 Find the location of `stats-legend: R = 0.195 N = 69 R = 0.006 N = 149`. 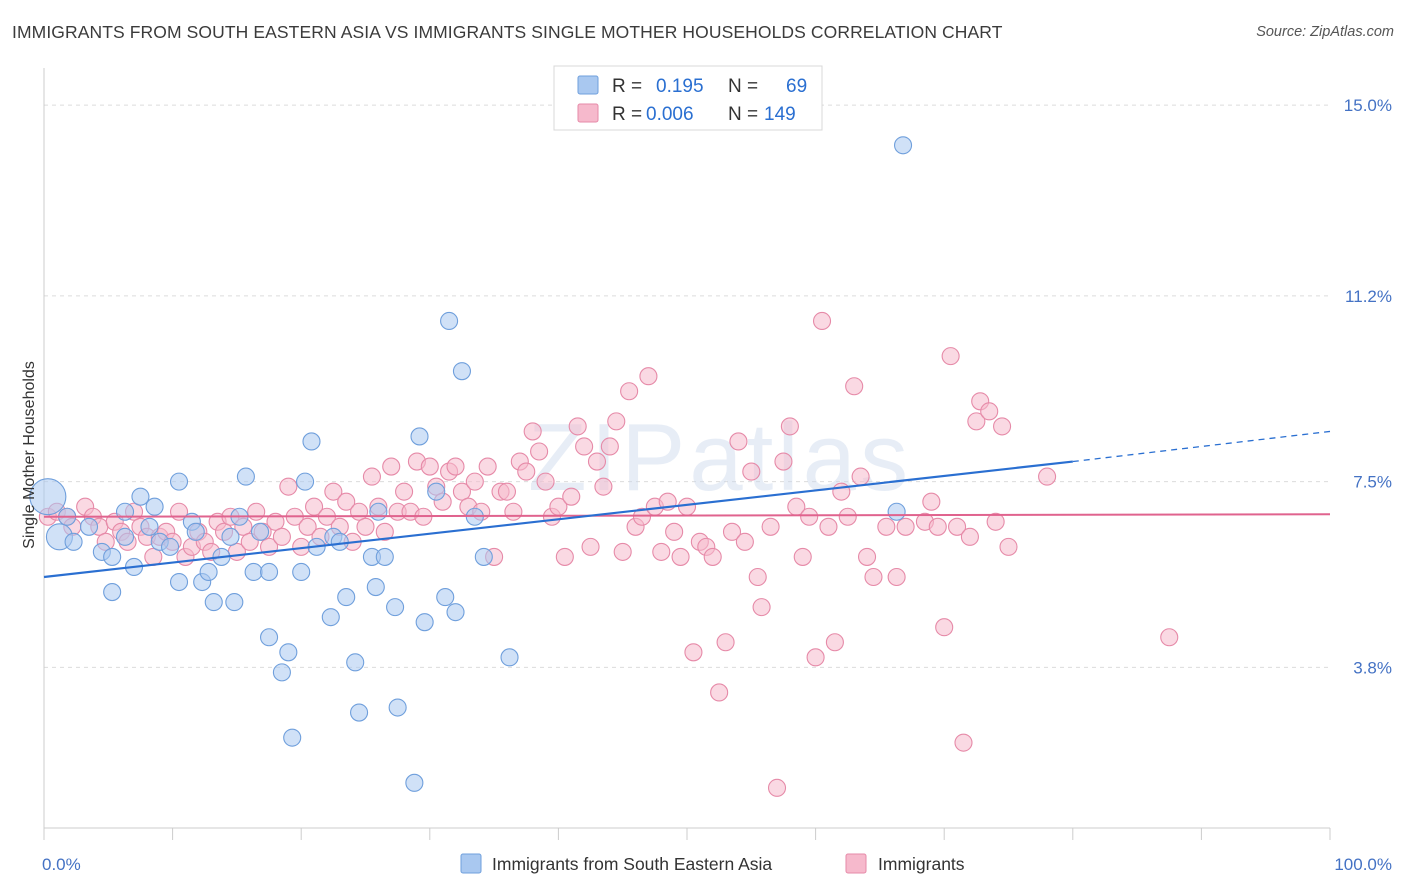

stats-legend: R = 0.195 N = 69 R = 0.006 N = 149 is located at coordinates (688, 98).